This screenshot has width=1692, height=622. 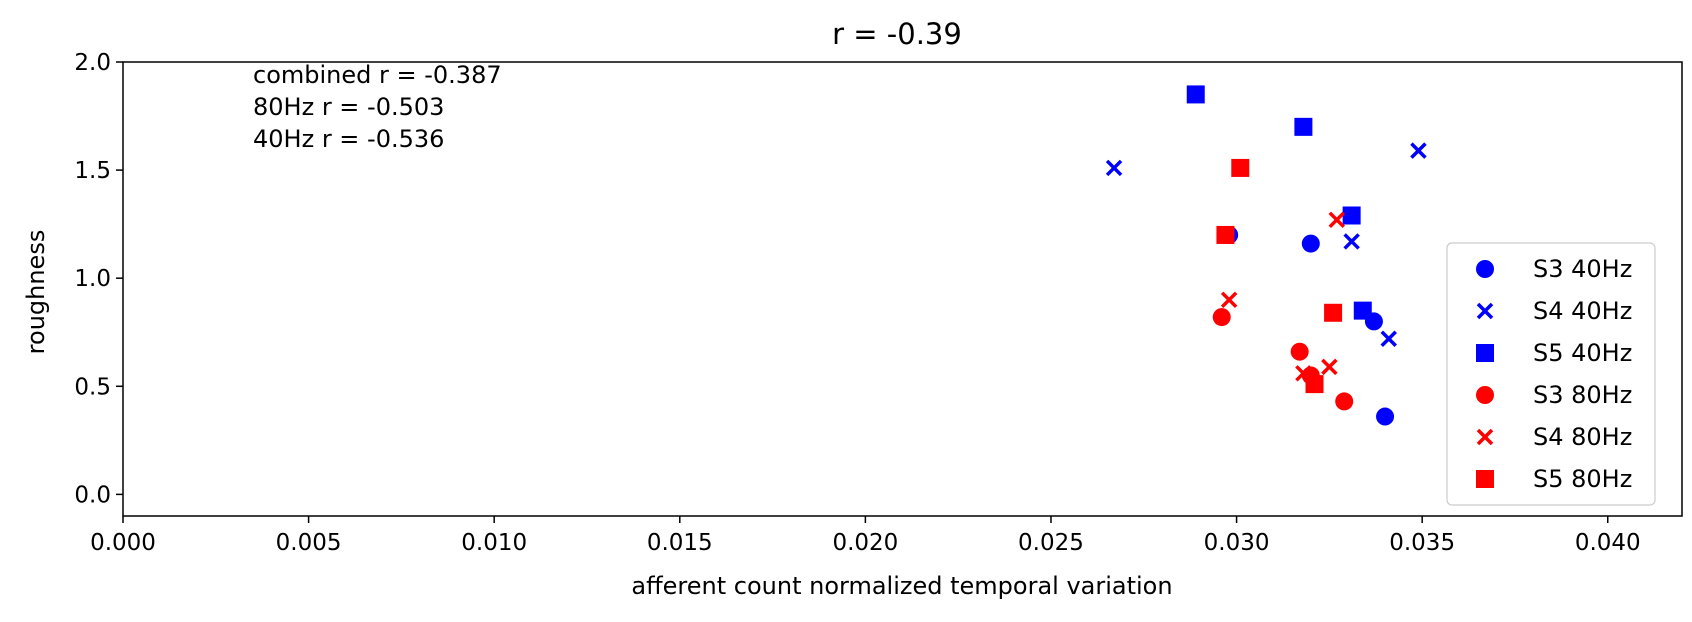 What do you see at coordinates (1422, 543) in the screenshot?
I see `x-tick-label: 0.035` at bounding box center [1422, 543].